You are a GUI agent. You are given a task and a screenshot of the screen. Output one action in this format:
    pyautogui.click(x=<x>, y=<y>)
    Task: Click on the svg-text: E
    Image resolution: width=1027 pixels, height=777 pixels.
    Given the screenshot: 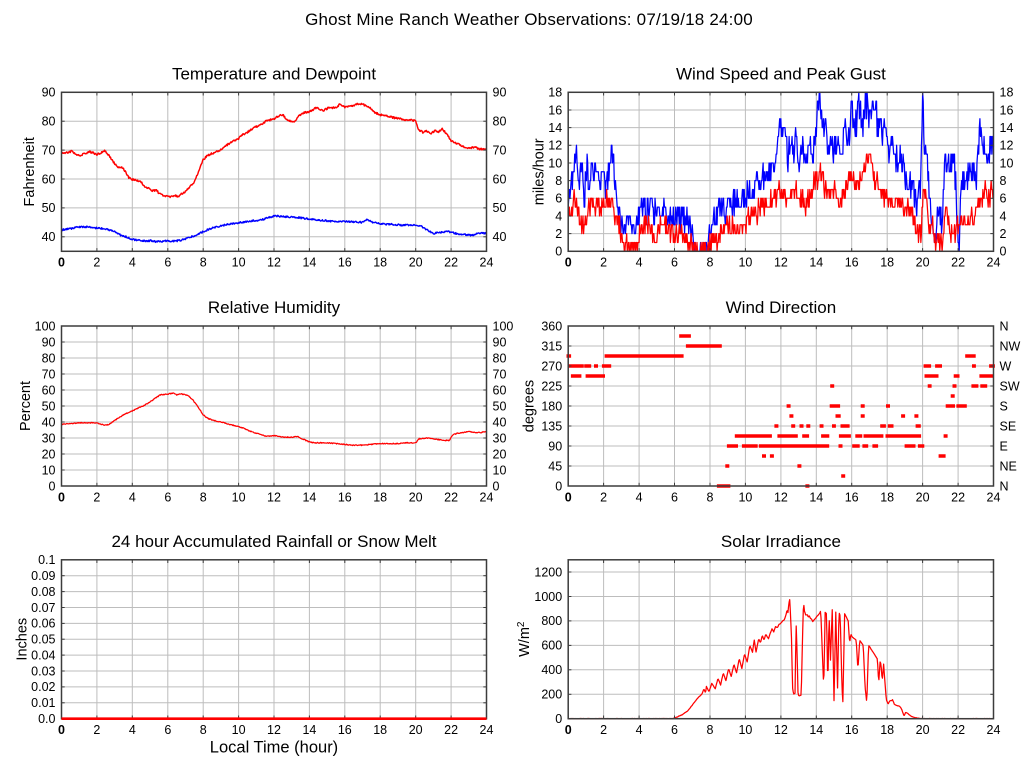 What is the action you would take?
    pyautogui.click(x=1004, y=446)
    